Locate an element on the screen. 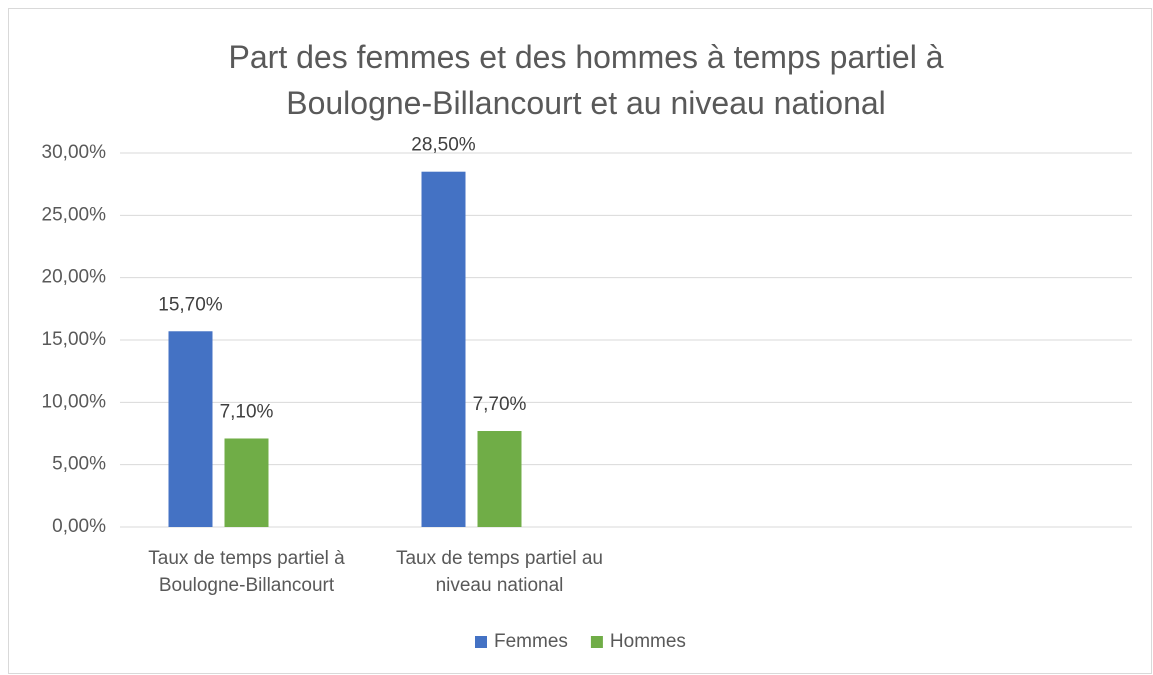 Image resolution: width=1153 pixels, height=675 pixels. data-label: 15,70% is located at coordinates (190, 304).